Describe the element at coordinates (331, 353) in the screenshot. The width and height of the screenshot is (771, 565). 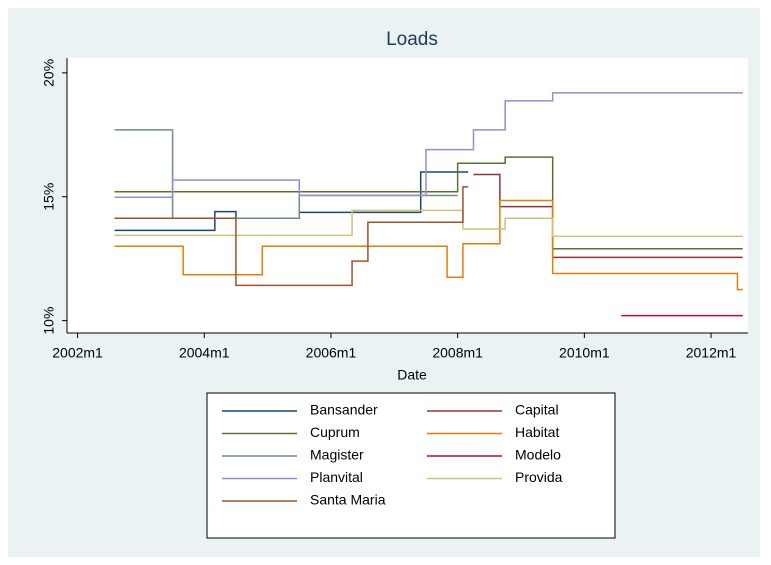
I see `x-tick-label: 2006m1` at that location.